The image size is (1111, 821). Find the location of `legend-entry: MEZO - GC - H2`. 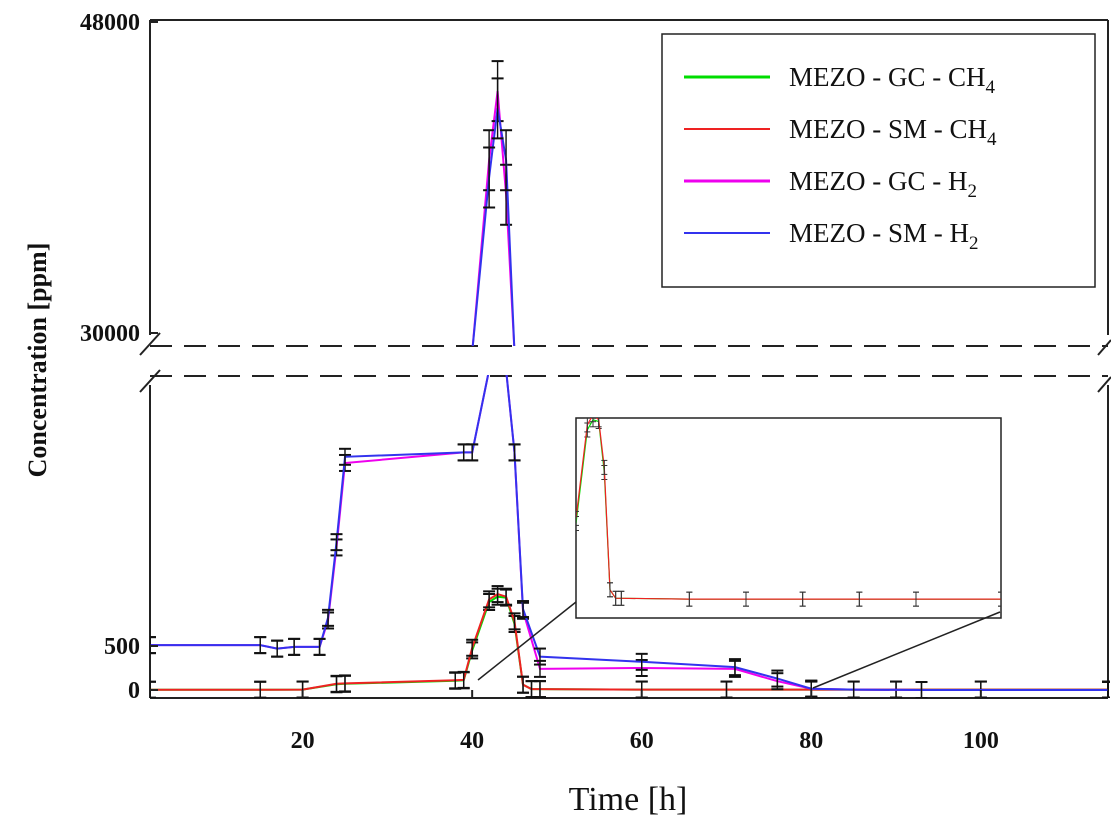

legend-entry: MEZO - GC - H2 is located at coordinates (830, 184).